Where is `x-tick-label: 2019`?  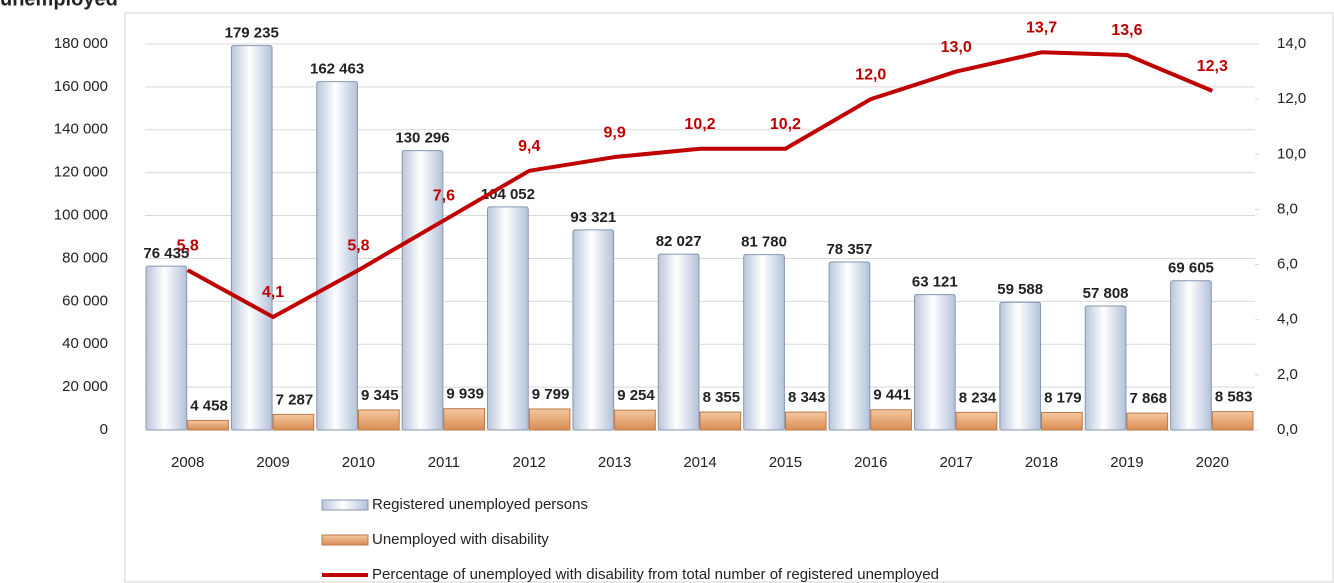 x-tick-label: 2019 is located at coordinates (1126, 462).